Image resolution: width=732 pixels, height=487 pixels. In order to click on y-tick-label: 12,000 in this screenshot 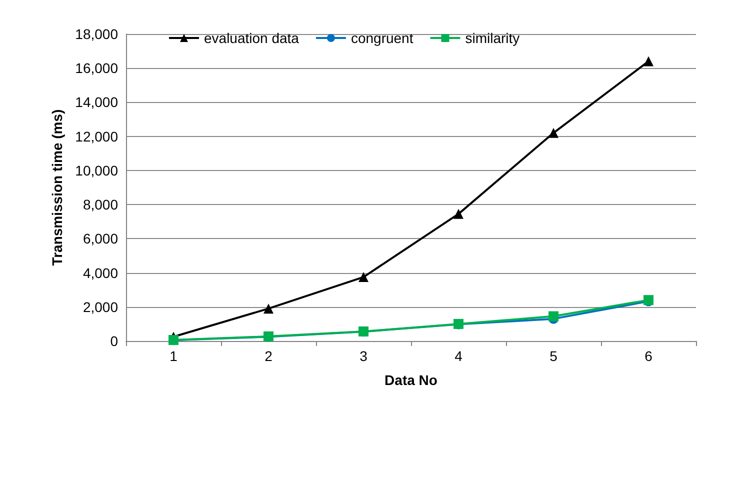, I will do `click(96, 136)`.